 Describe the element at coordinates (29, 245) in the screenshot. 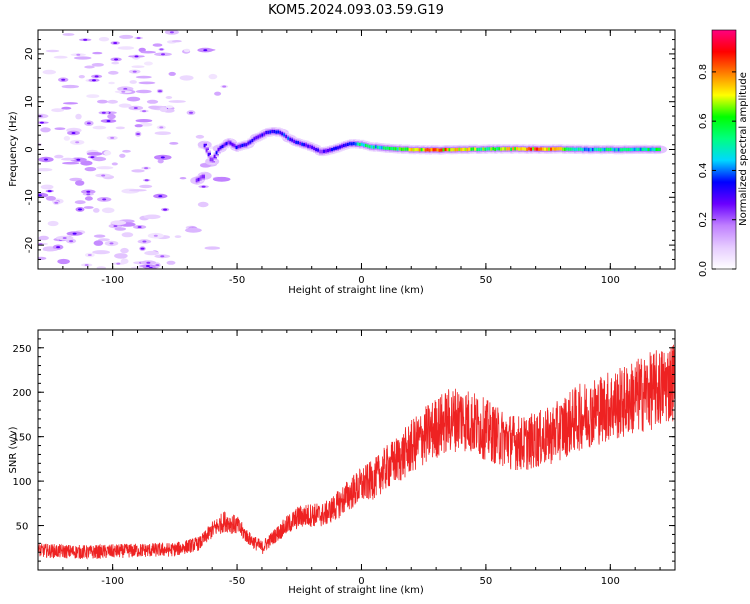

I see `y-tick-label: -20` at that location.